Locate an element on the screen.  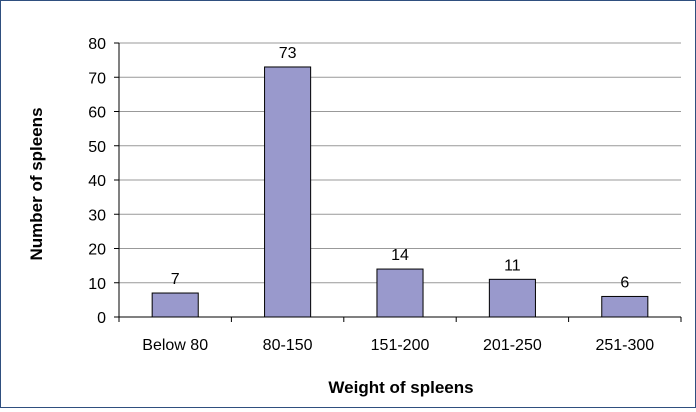
data-label: 11 is located at coordinates (512, 265).